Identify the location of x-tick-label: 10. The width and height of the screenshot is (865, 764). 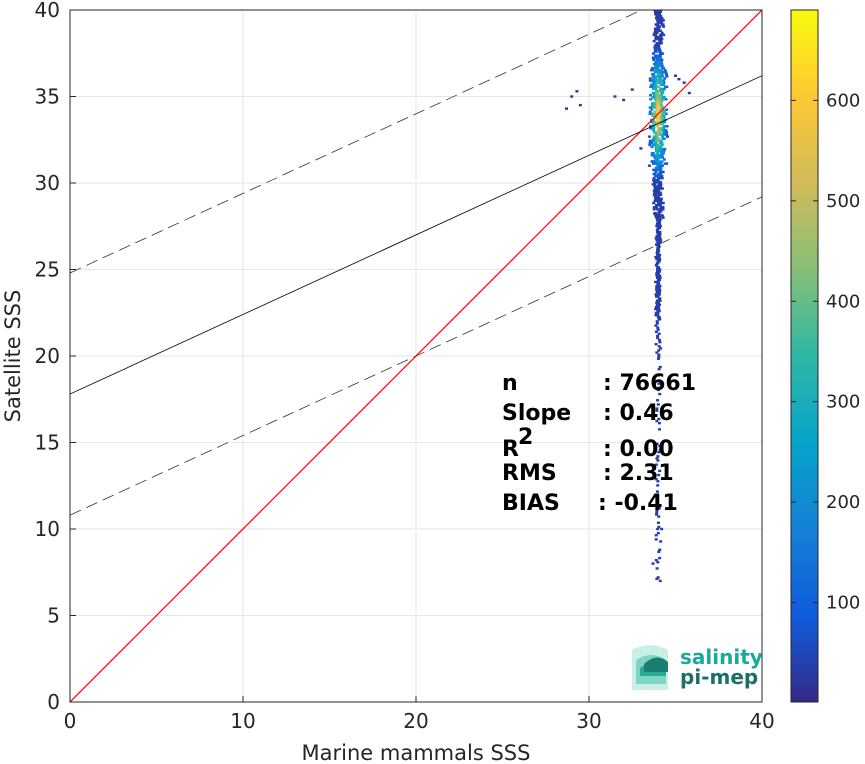
(242, 721).